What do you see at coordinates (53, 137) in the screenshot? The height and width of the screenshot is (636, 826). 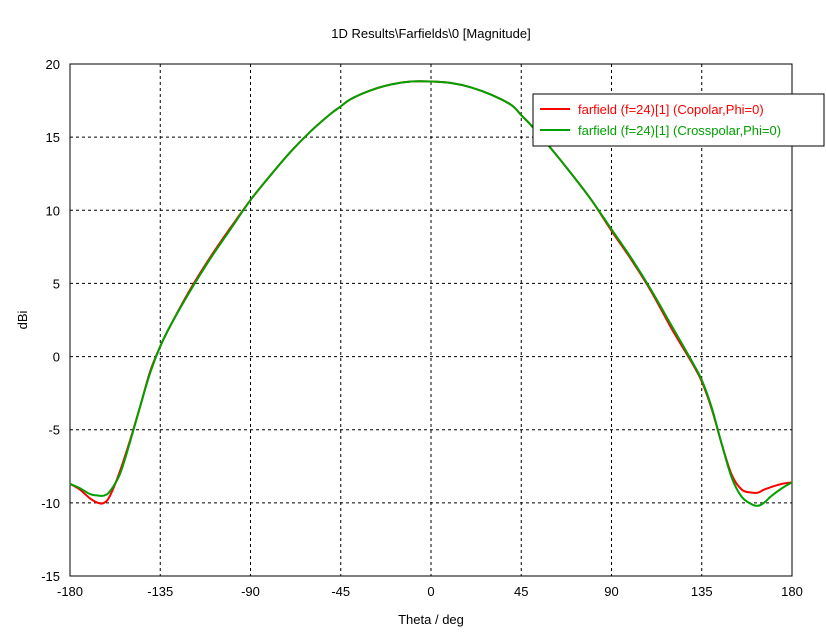 I see `y-tick-label: 15` at bounding box center [53, 137].